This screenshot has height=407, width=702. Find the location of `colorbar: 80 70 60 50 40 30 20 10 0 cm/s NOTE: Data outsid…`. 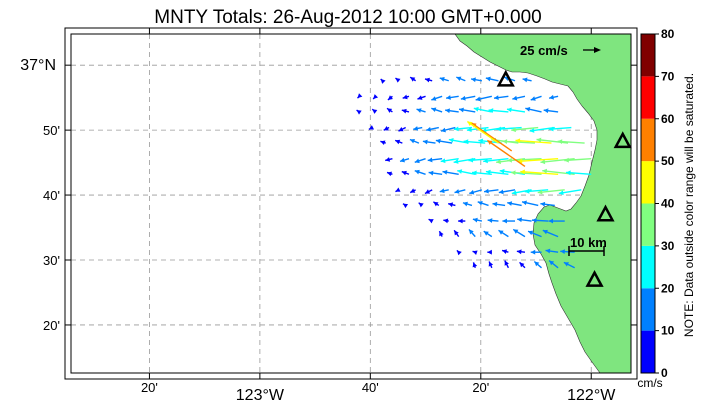

colorbar: 80 70 60 50 40 30 20 10 0 cm/s NOTE: Data outsid… is located at coordinates (666, 208).